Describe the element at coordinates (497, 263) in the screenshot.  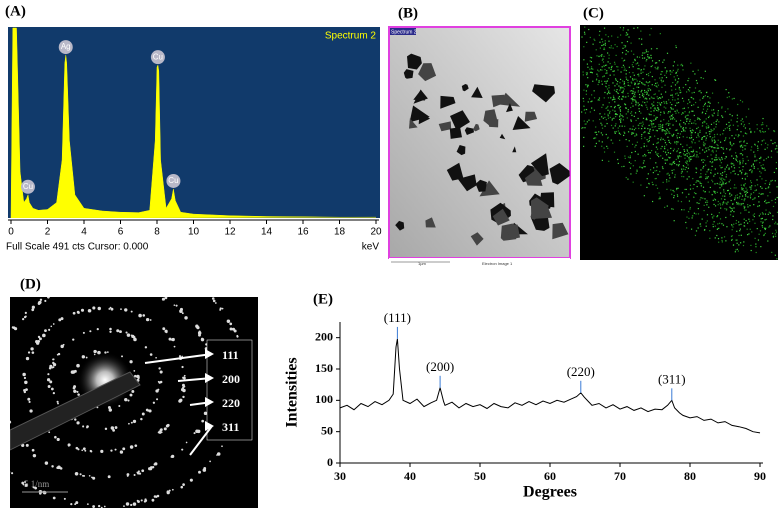
I see `image-b-caption: Electron Image 1` at that location.